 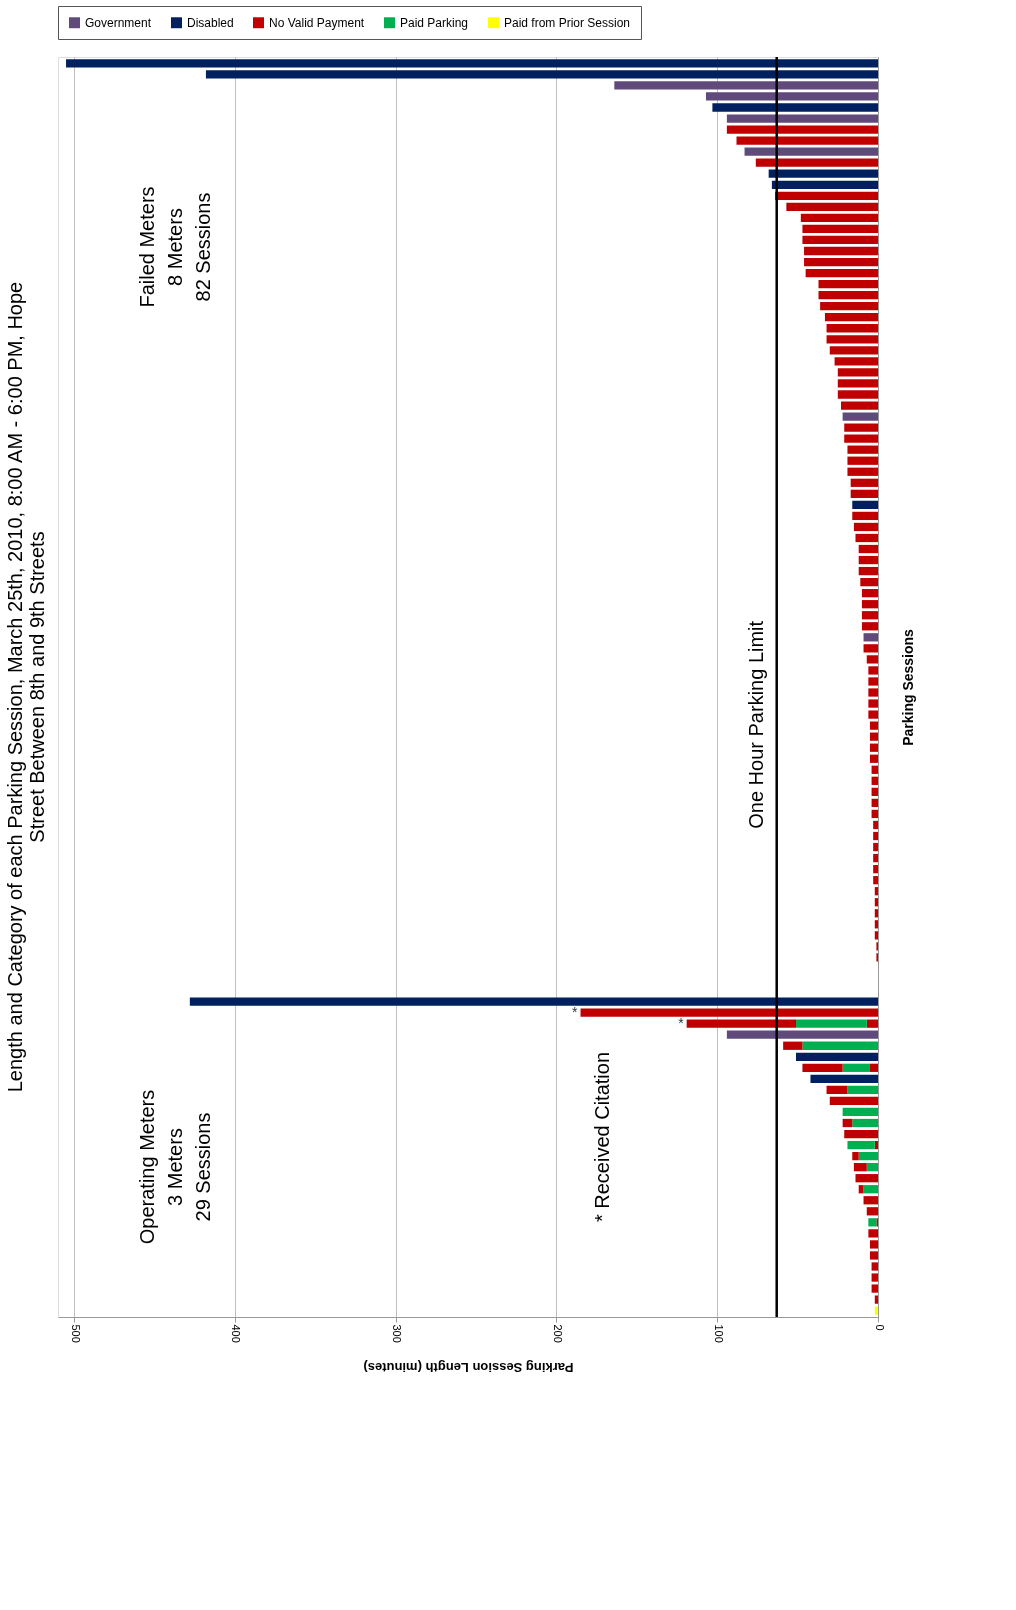 What do you see at coordinates (75, 1333) in the screenshot?
I see `x-tick-label: 500` at bounding box center [75, 1333].